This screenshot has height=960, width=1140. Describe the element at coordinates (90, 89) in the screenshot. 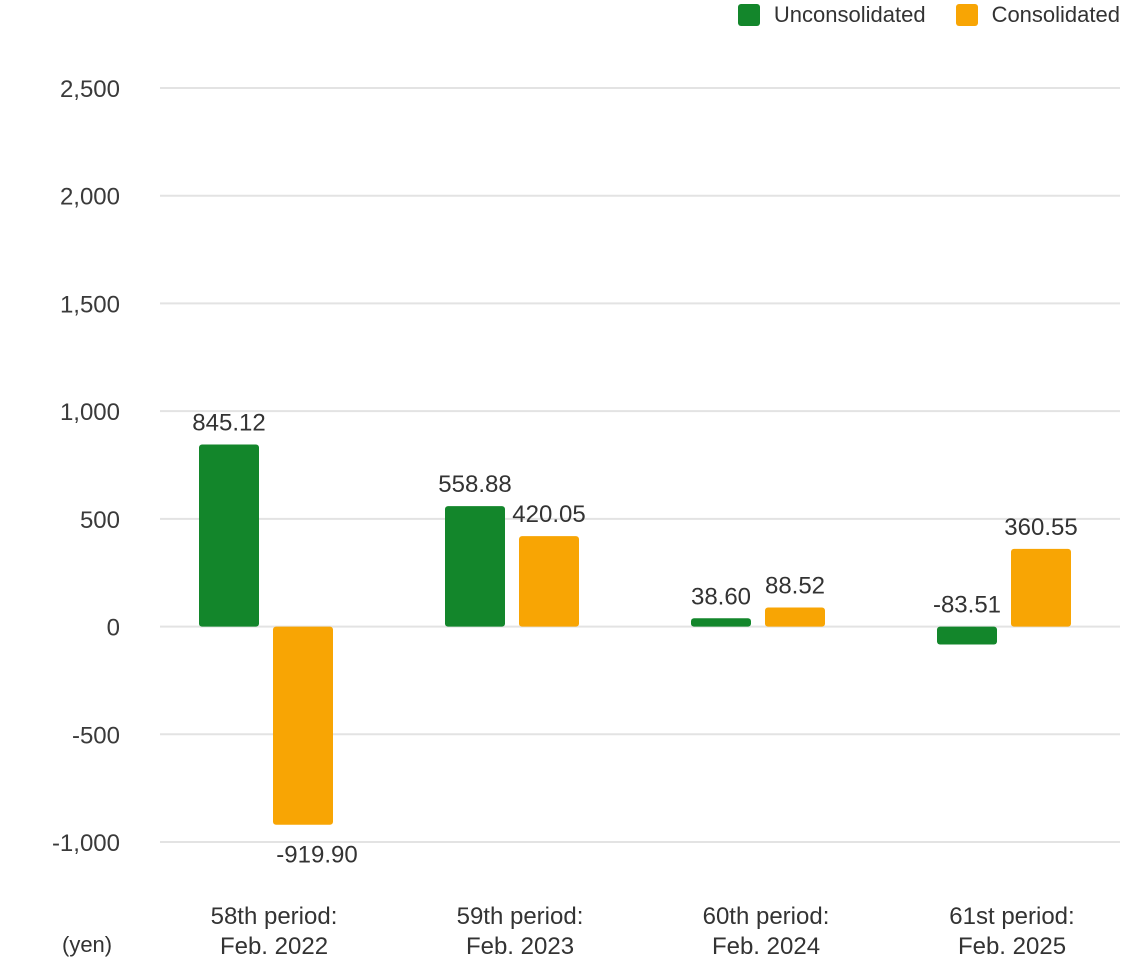

I see `y-tick-label: 2,500` at that location.